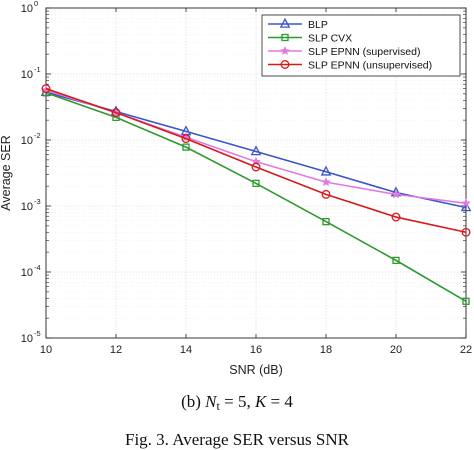  What do you see at coordinates (6, 173) in the screenshot?
I see `y-axis-label: Average SER` at bounding box center [6, 173].